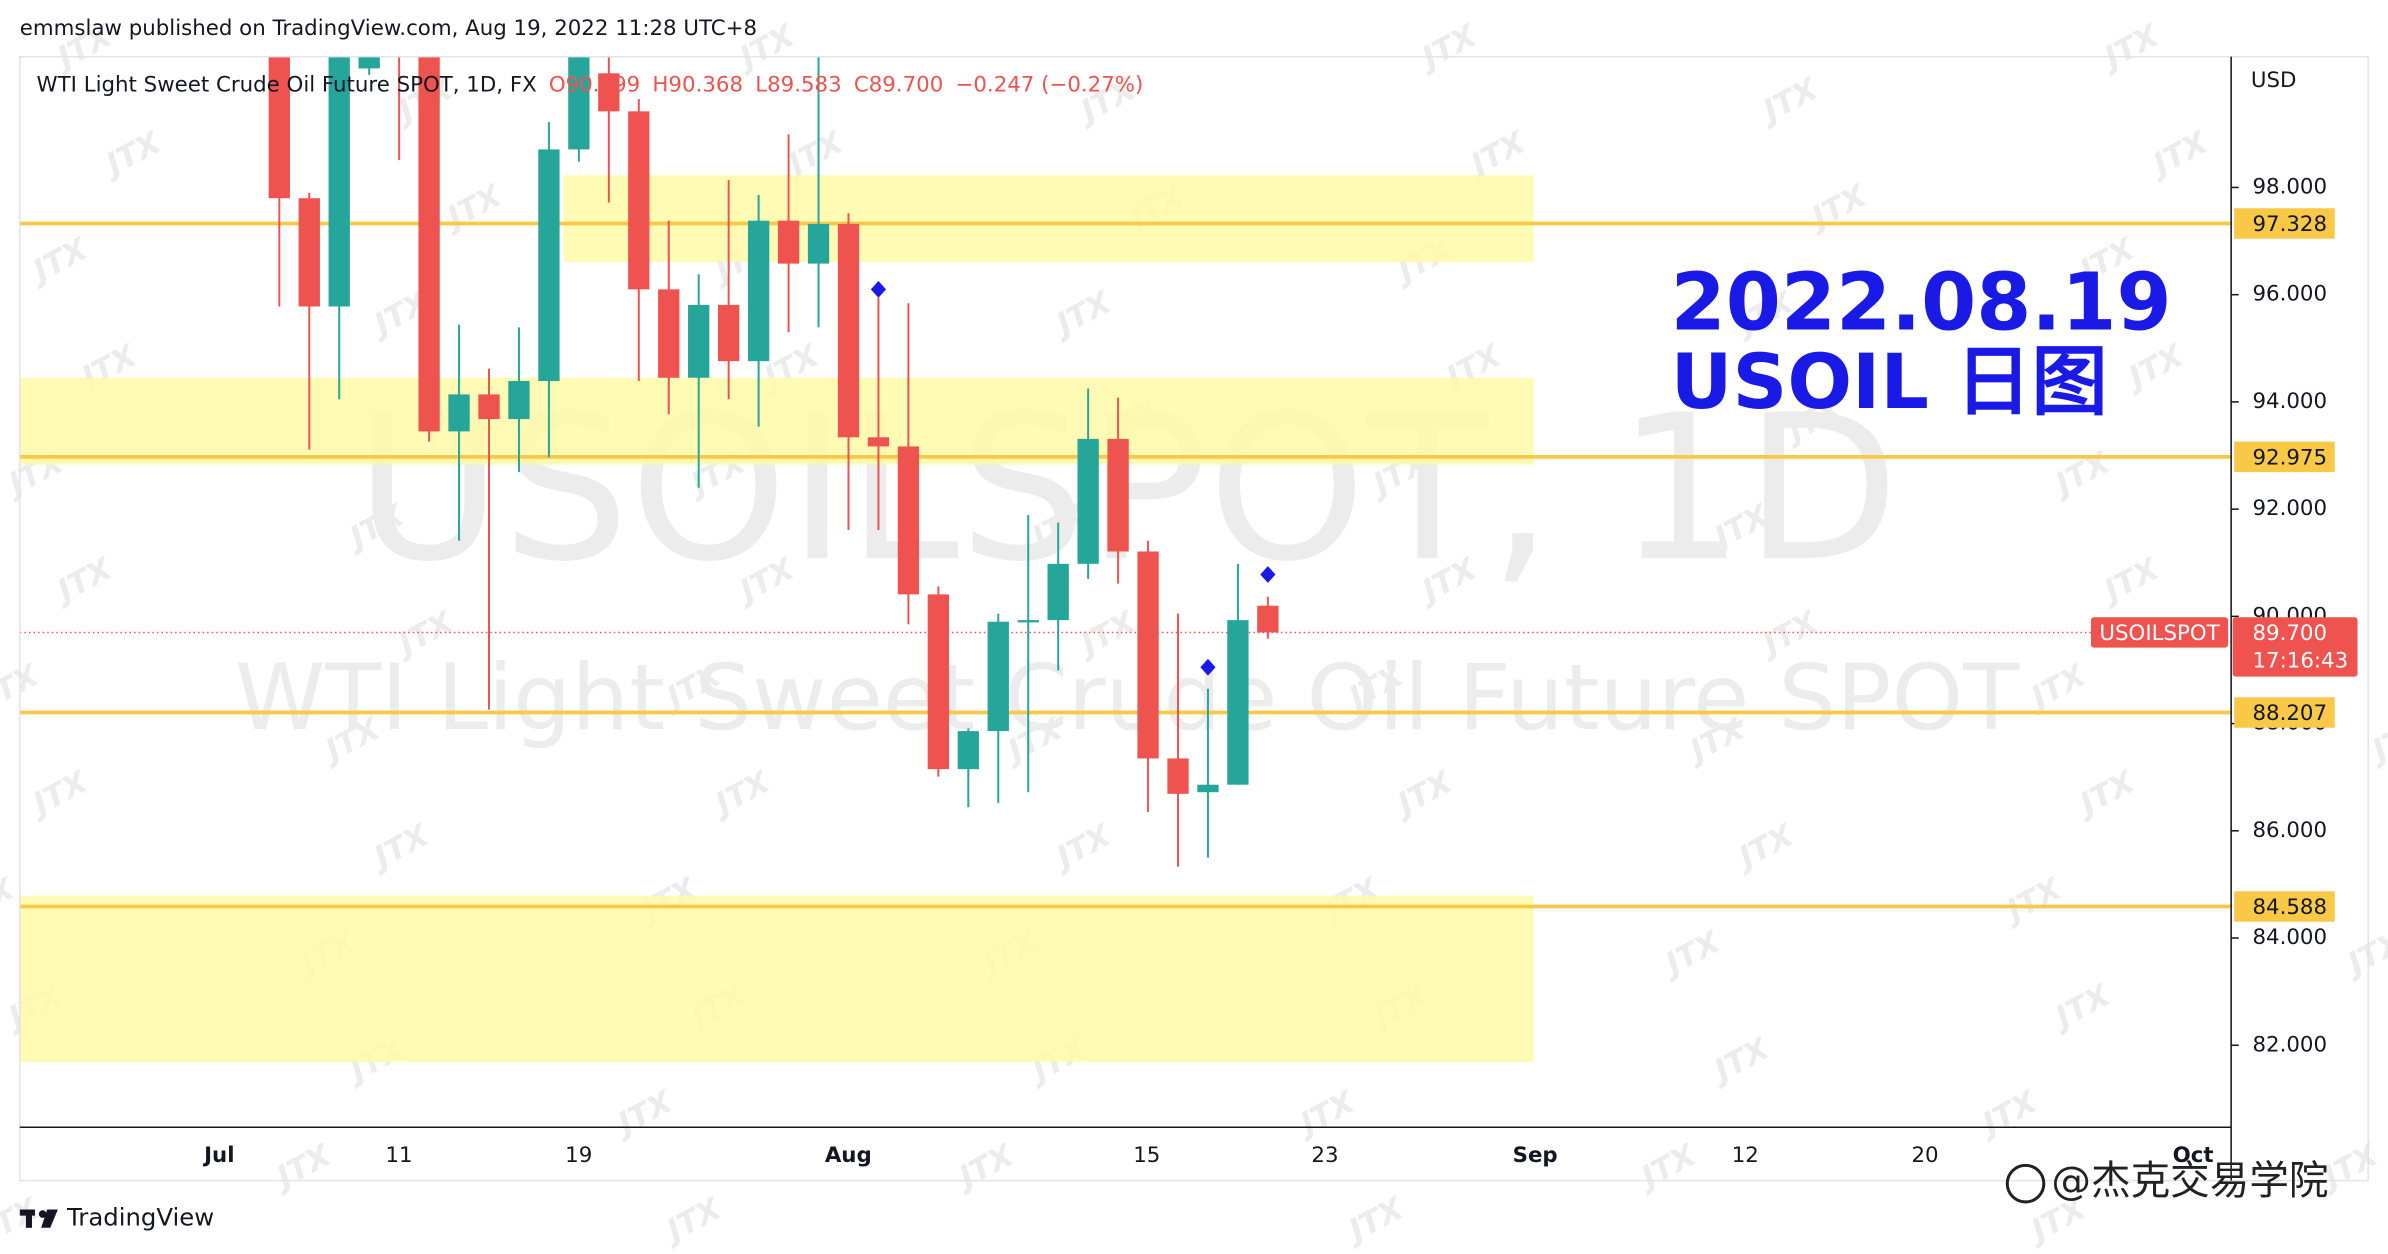 The image size is (2388, 1254). What do you see at coordinates (2289, 830) in the screenshot?
I see `y-tick-label: 86.000` at bounding box center [2289, 830].